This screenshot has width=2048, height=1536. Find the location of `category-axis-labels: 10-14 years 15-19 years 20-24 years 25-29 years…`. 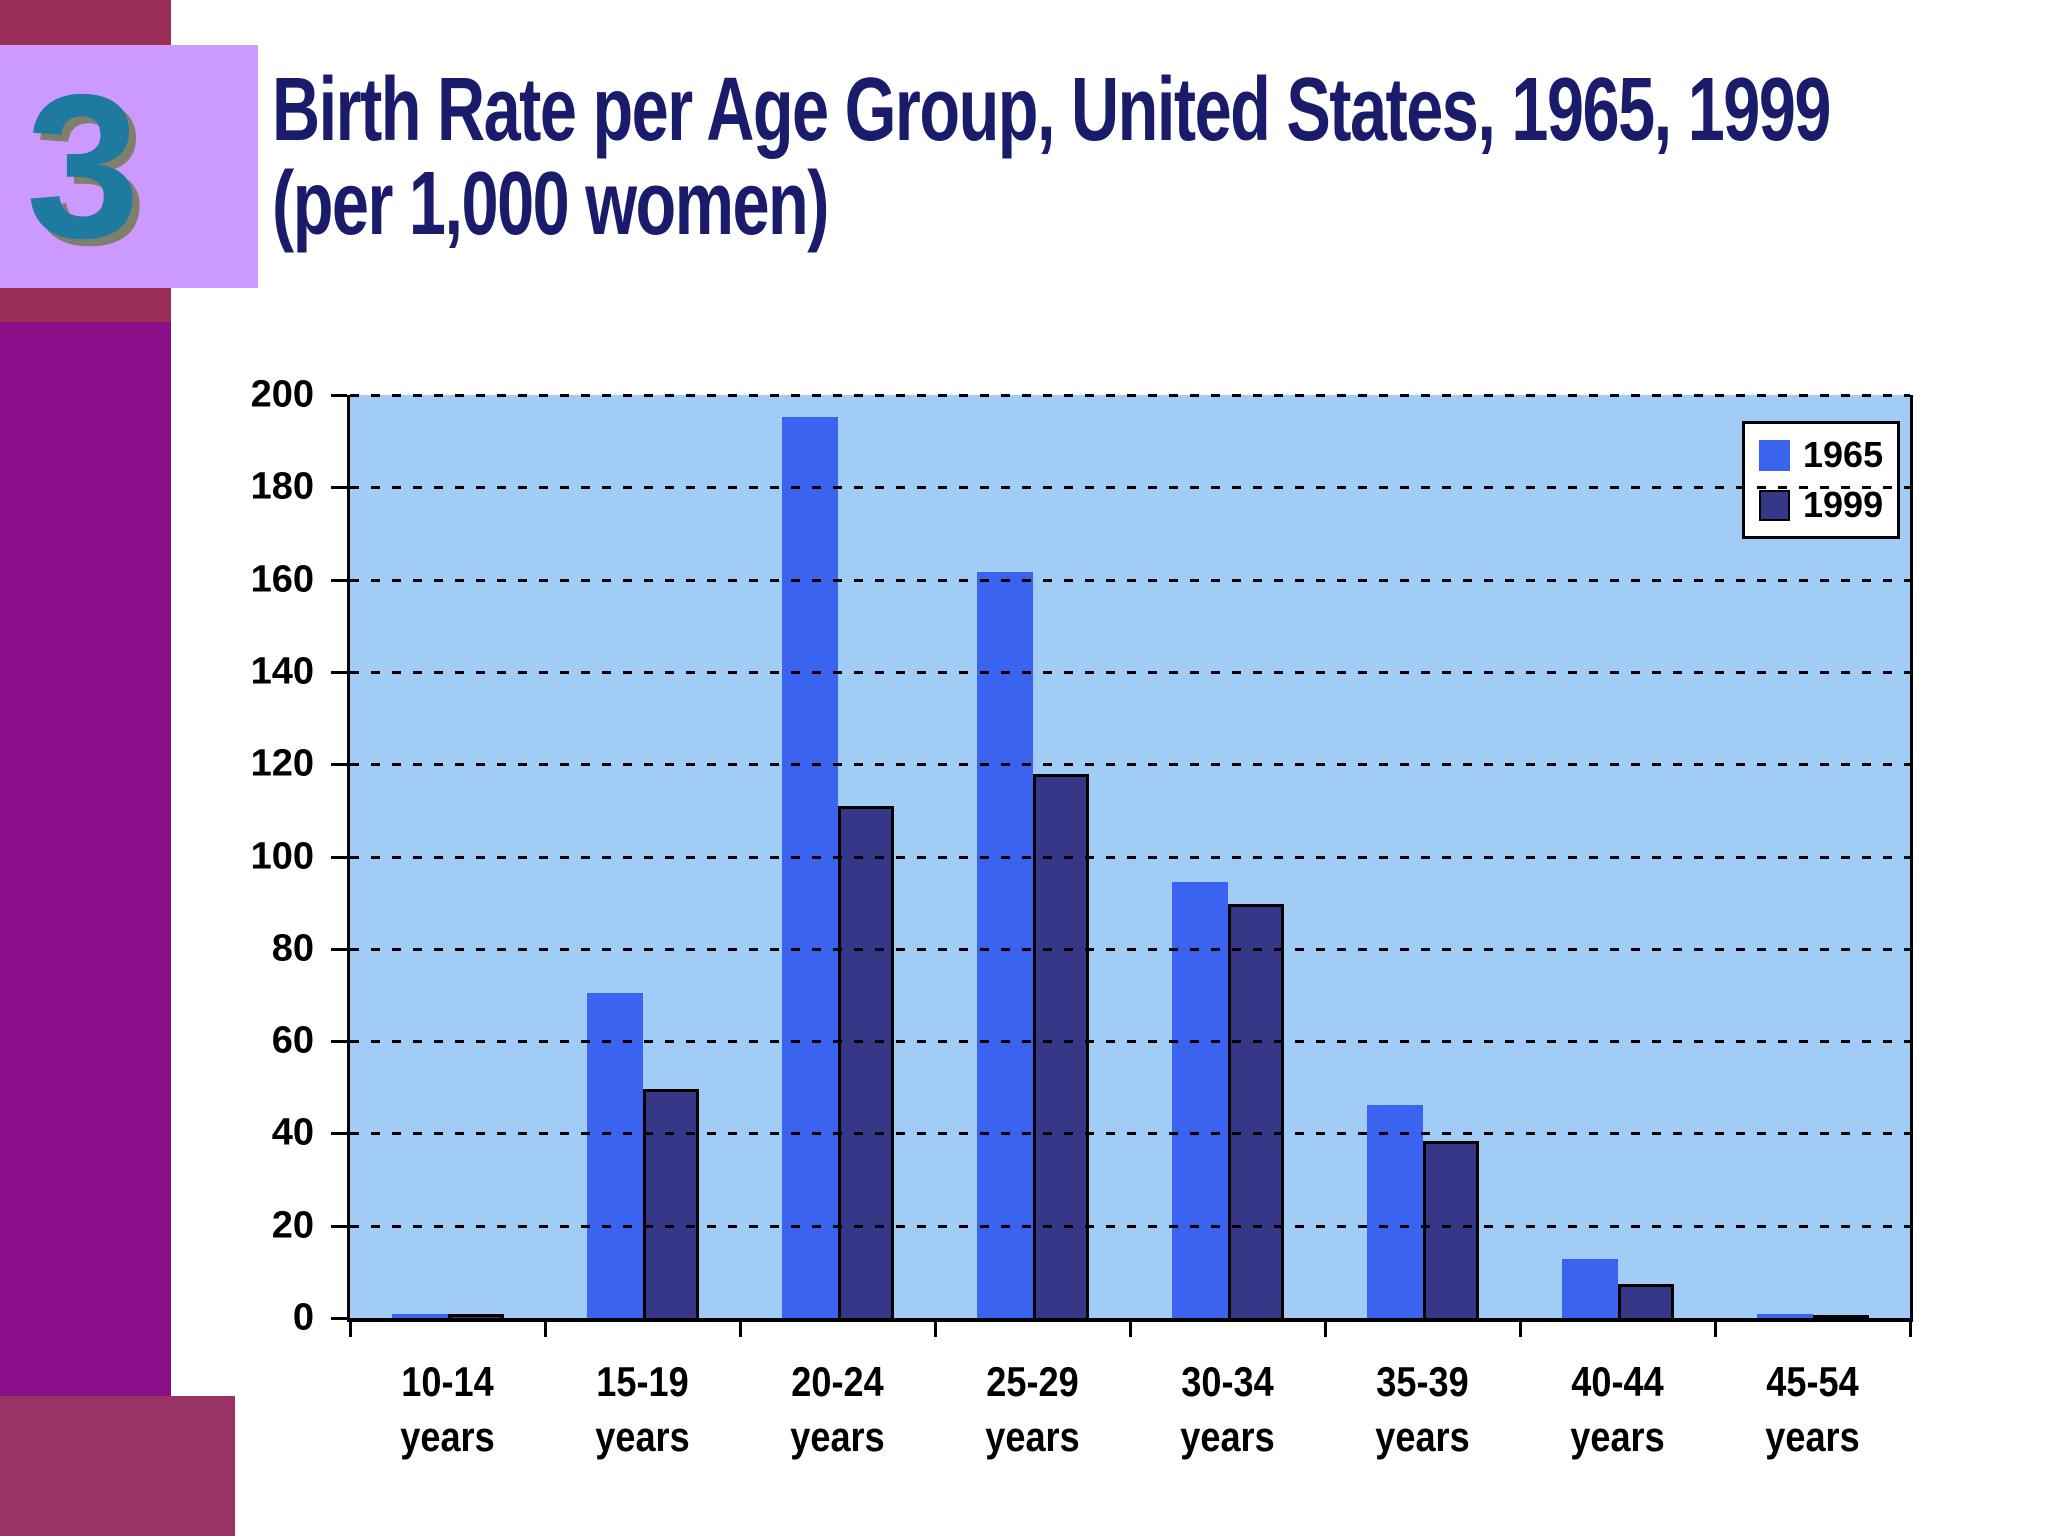

category-axis-labels: 10-14 years 15-19 years 20-24 years 25-29 years… is located at coordinates (1130, 1409).